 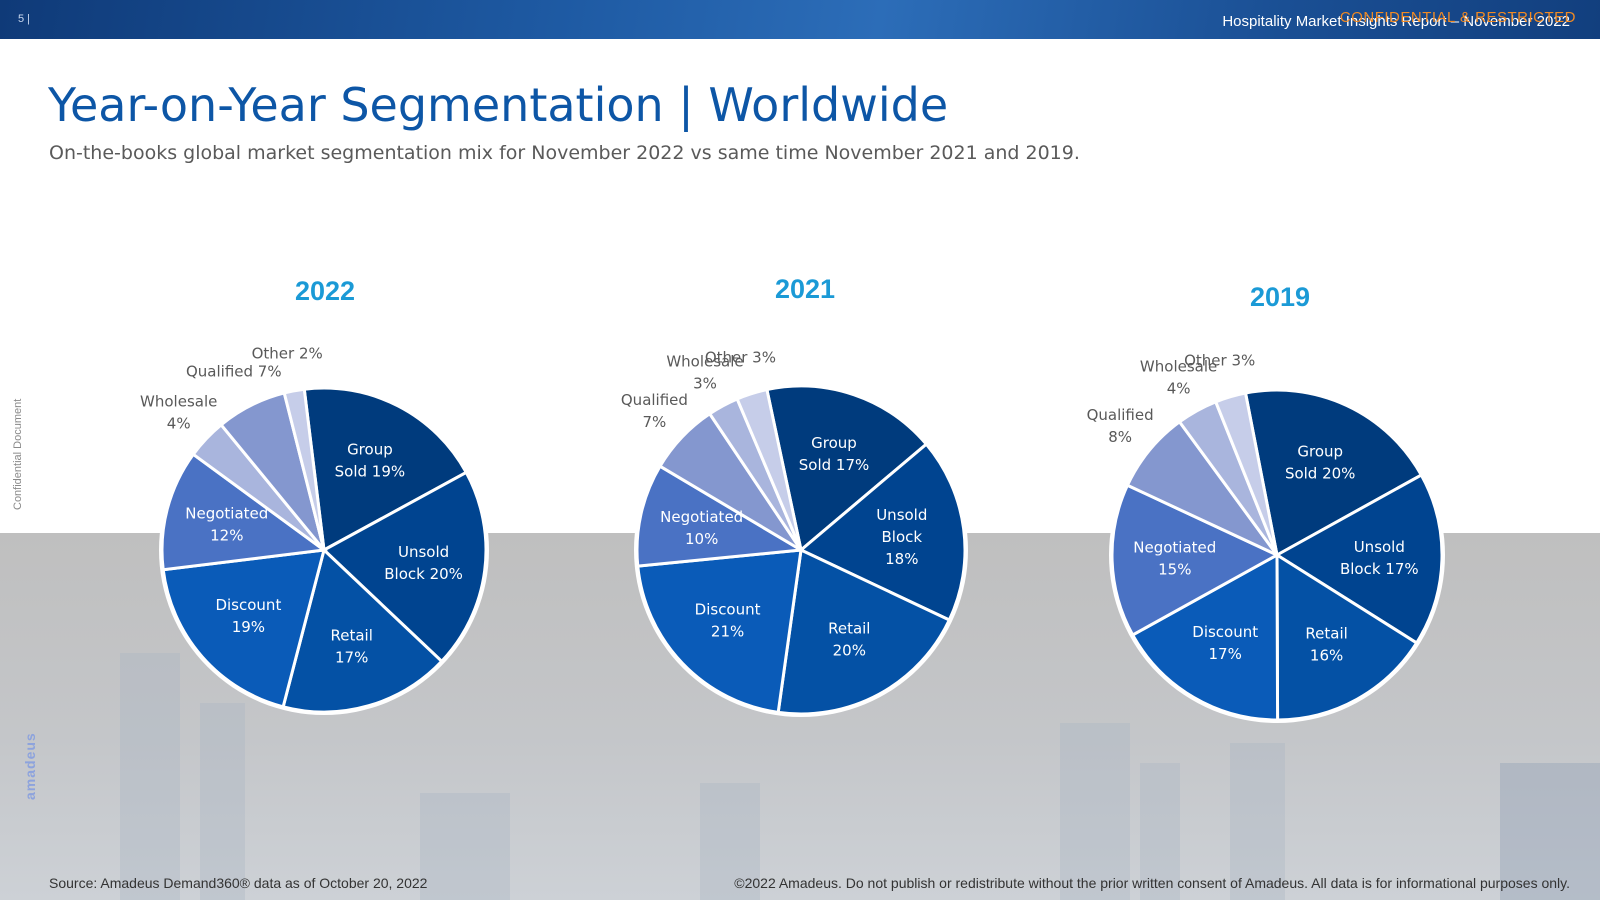 What do you see at coordinates (1219, 360) in the screenshot?
I see `data-label-2019-other: Other 3%` at bounding box center [1219, 360].